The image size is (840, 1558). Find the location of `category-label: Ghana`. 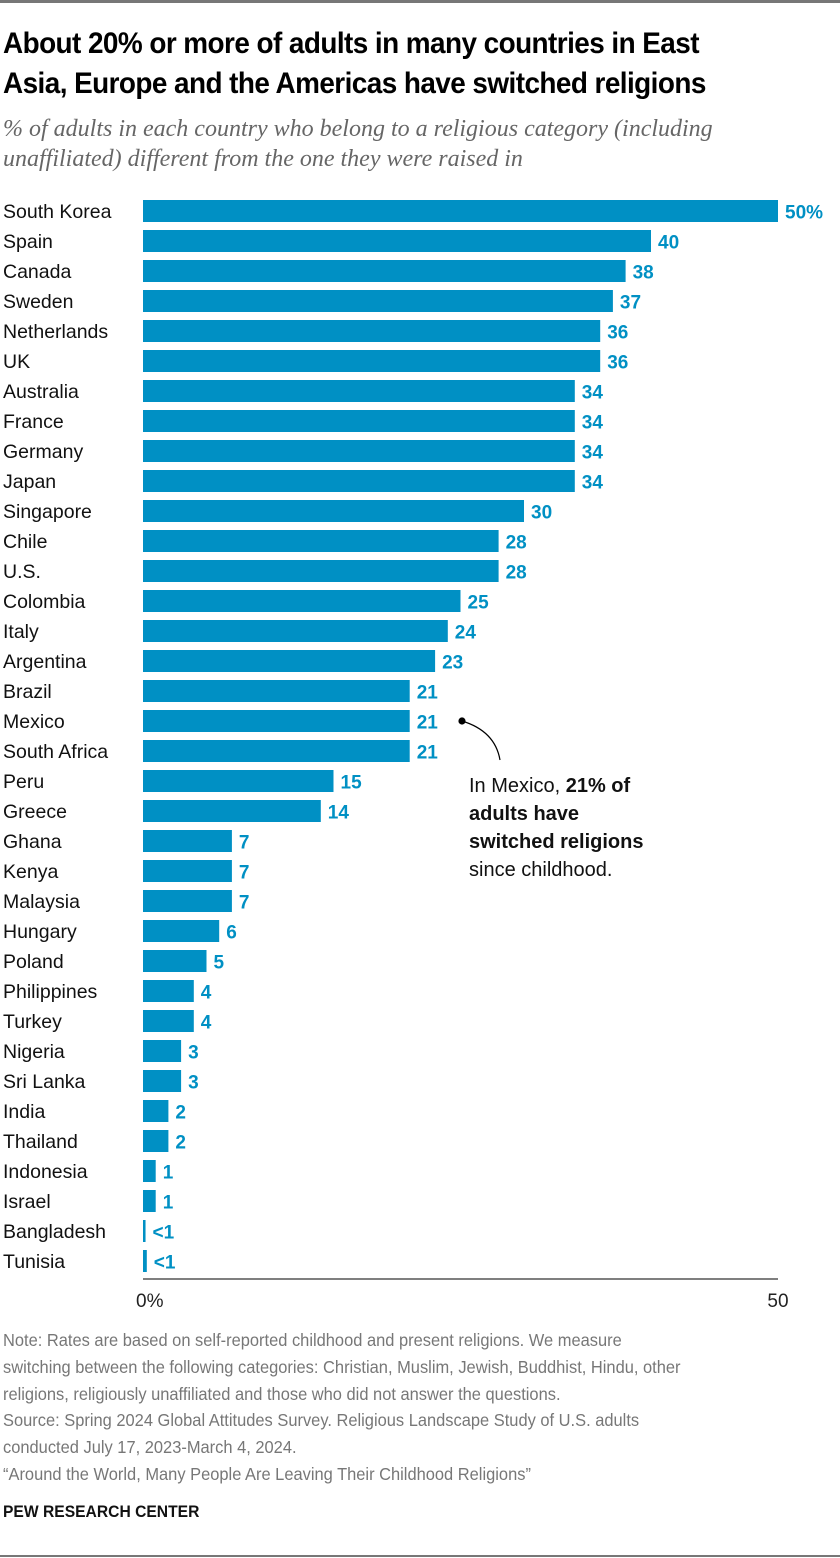

category-label: Ghana is located at coordinates (32, 842).